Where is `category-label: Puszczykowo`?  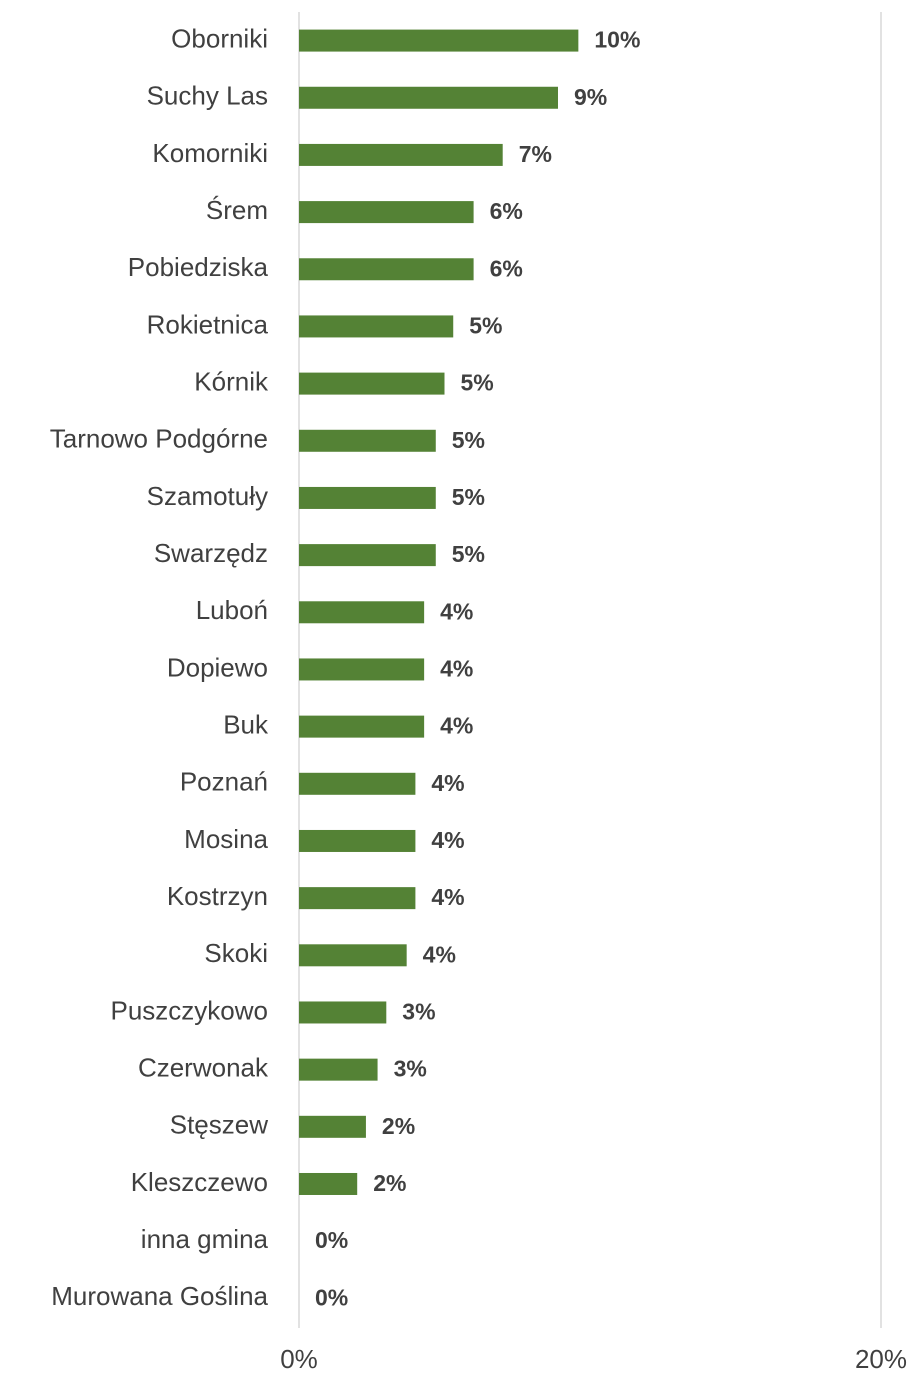
category-label: Puszczykowo is located at coordinates (190, 1010).